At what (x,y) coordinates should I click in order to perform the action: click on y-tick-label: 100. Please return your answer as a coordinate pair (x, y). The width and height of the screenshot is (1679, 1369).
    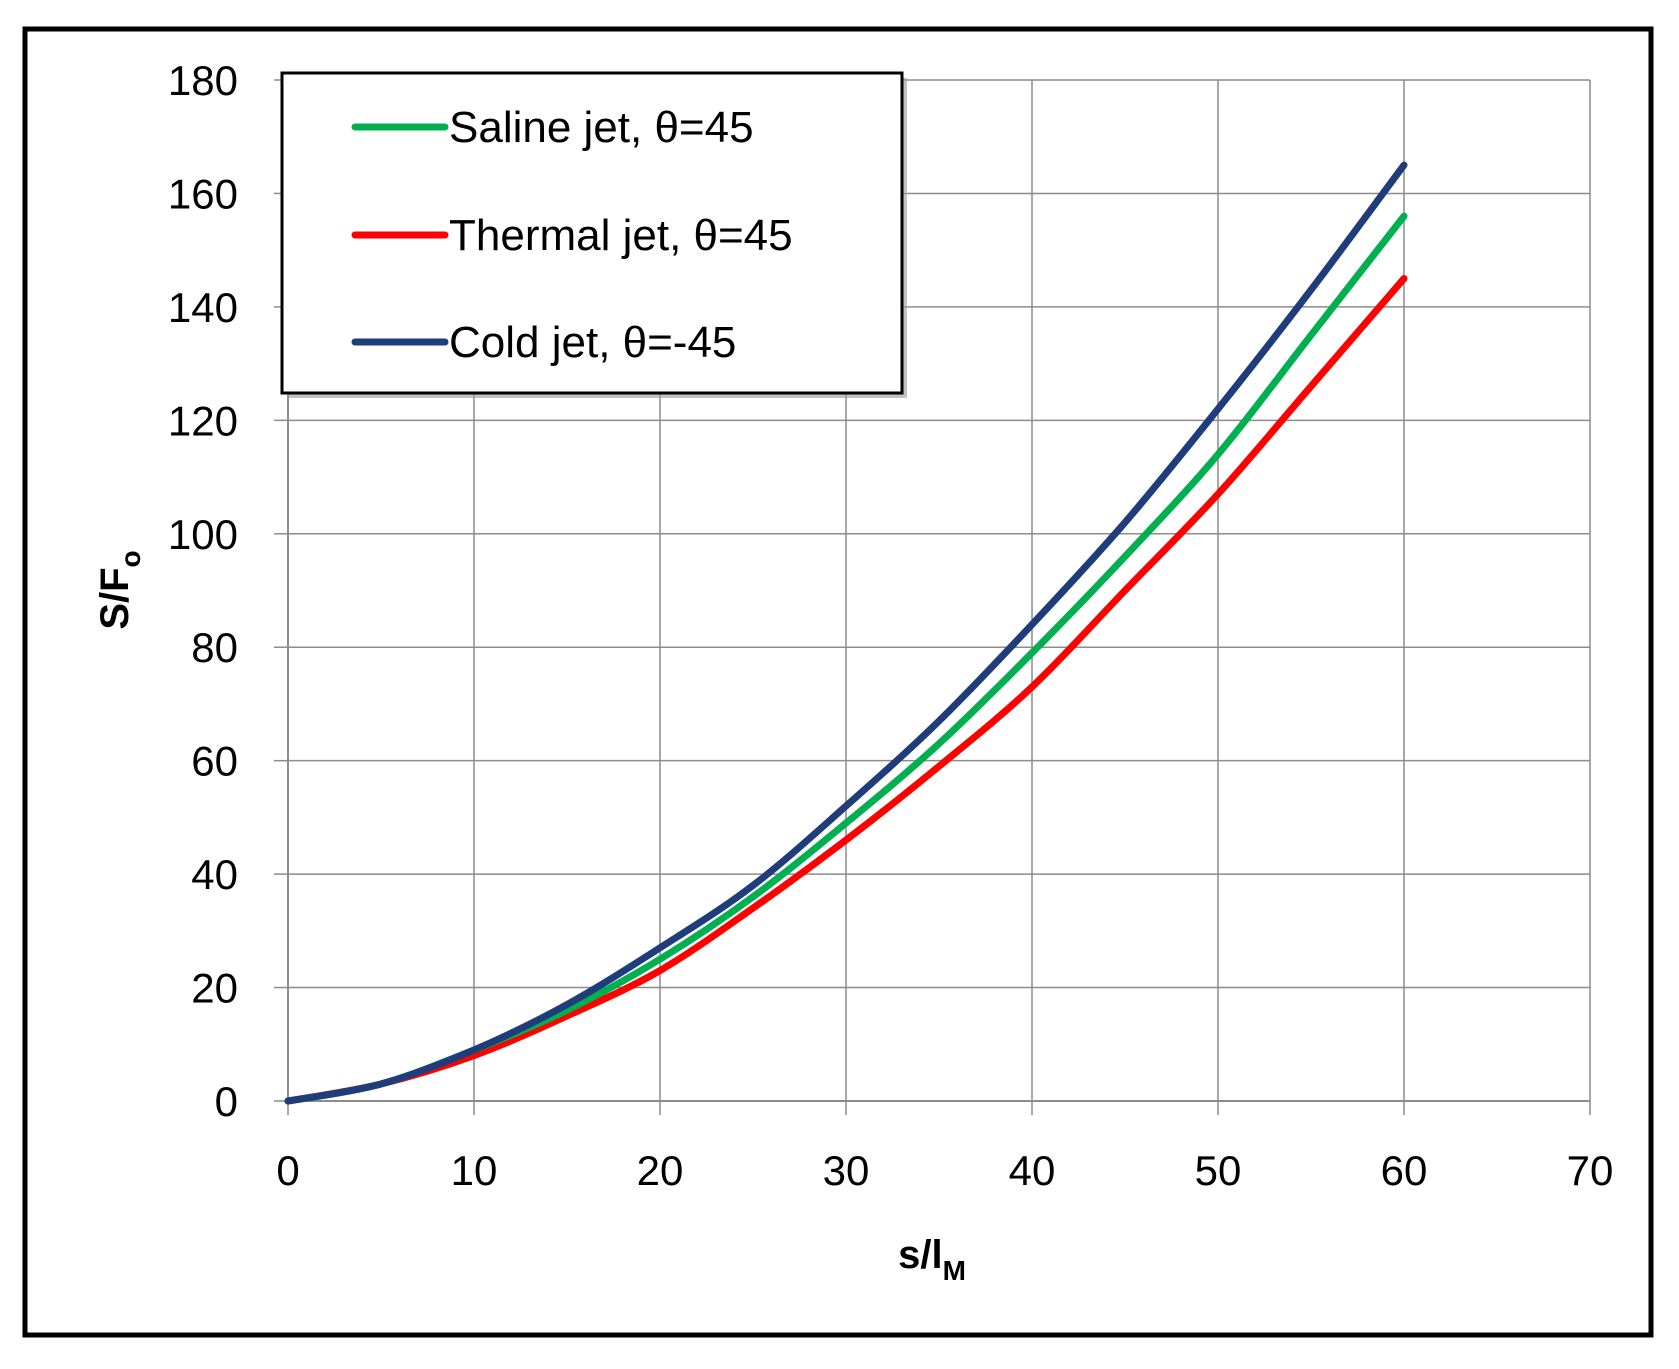
    Looking at the image, I should click on (203, 534).